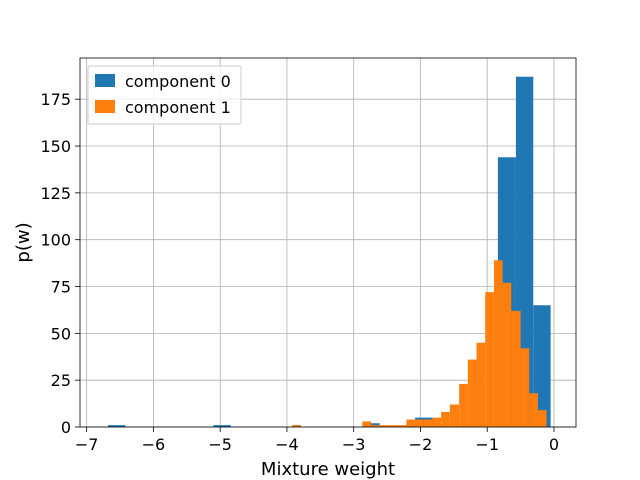 Image resolution: width=640 pixels, height=480 pixels. Describe the element at coordinates (287, 444) in the screenshot. I see `x-tick-label: −4` at that location.